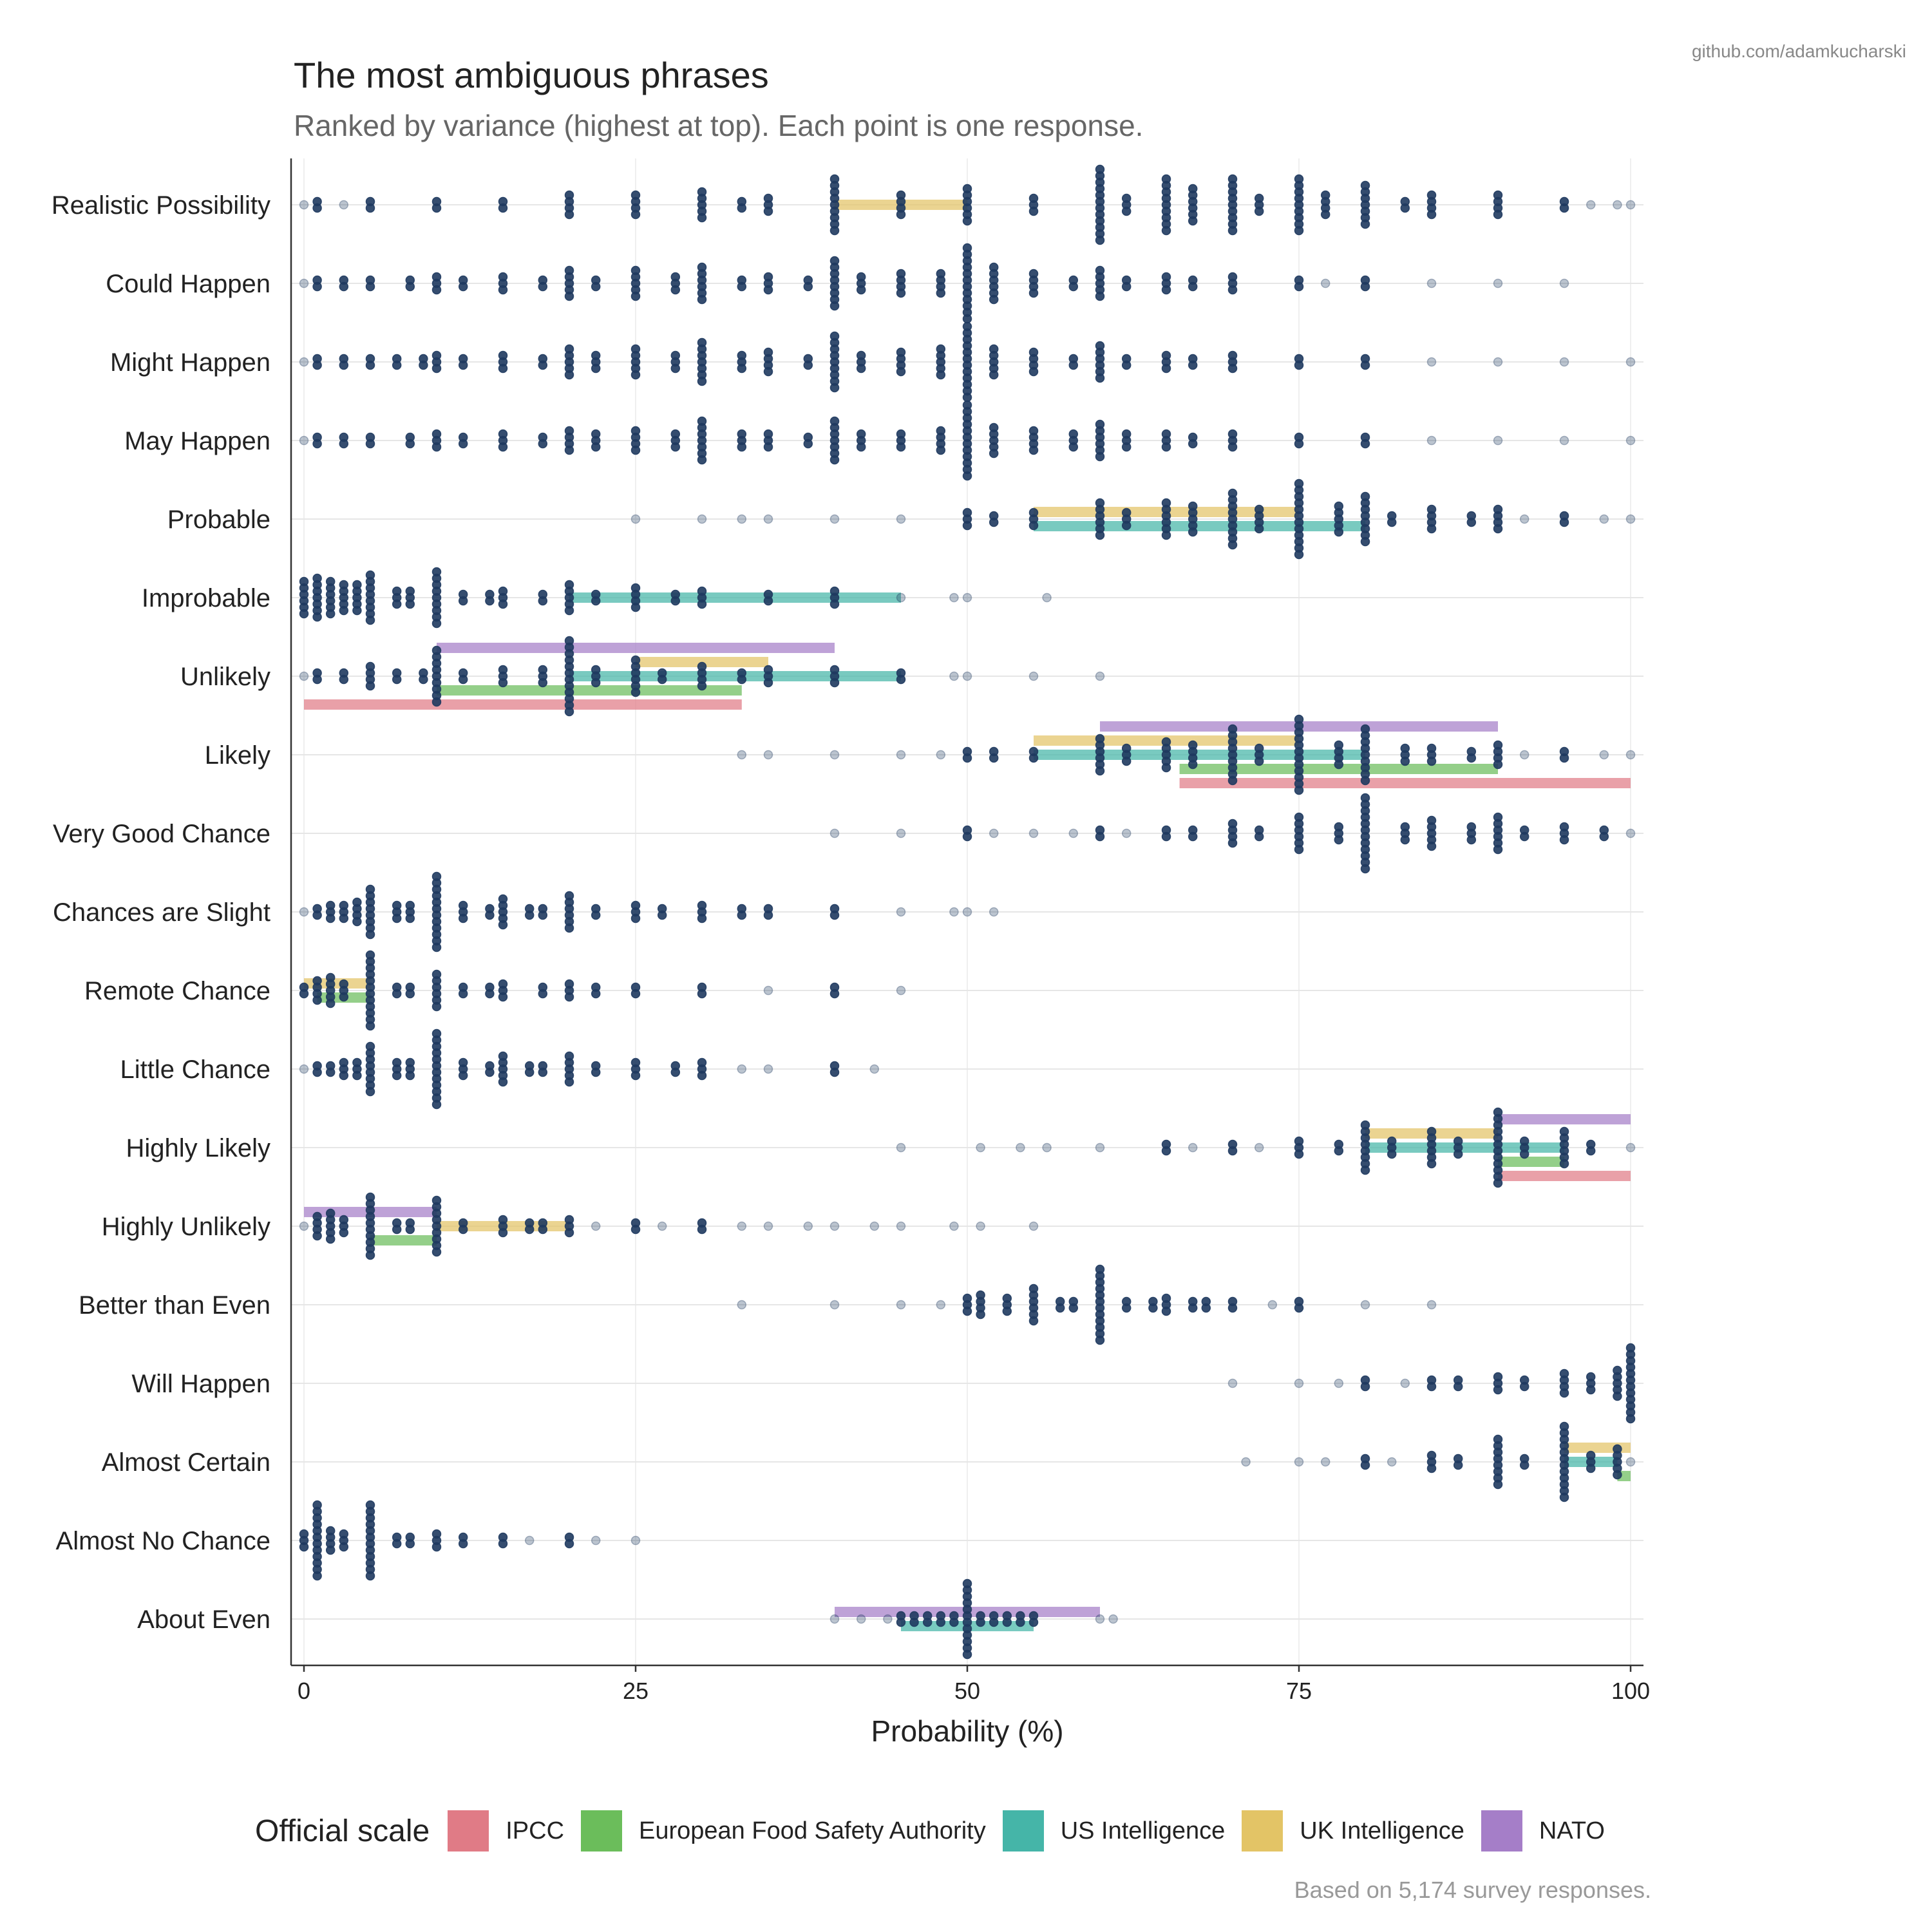 The image size is (1932, 1932). Describe the element at coordinates (197, 441) in the screenshot. I see `y-tick-label-may-happen: May Happen` at that location.